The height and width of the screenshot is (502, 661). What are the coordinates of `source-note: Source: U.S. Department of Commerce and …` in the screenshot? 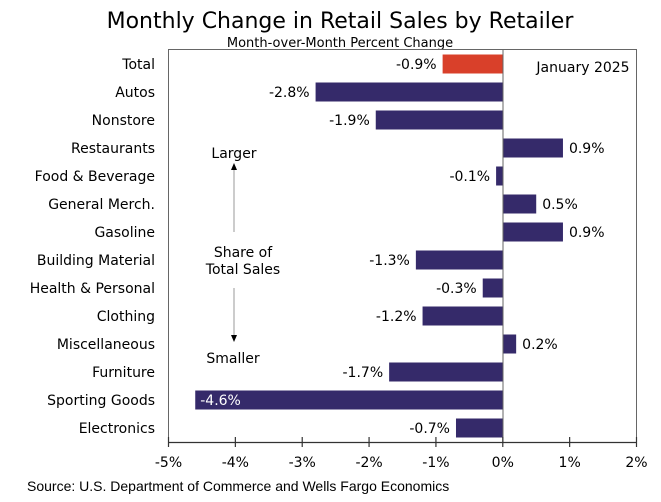 It's located at (238, 486).